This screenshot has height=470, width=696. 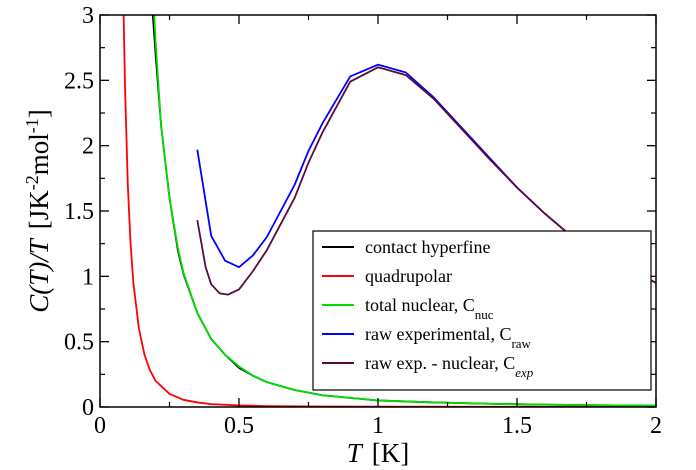 What do you see at coordinates (100, 426) in the screenshot?
I see `x-tick-label: 0` at bounding box center [100, 426].